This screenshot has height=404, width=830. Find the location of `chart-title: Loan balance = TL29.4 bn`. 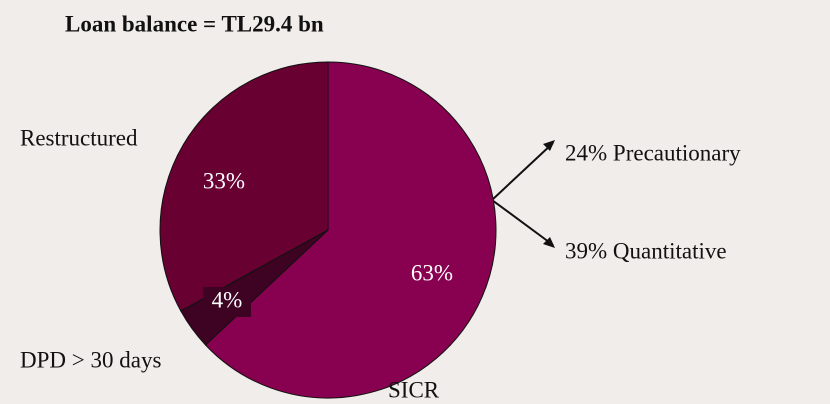

chart-title: Loan balance = TL29.4 bn is located at coordinates (194, 23).